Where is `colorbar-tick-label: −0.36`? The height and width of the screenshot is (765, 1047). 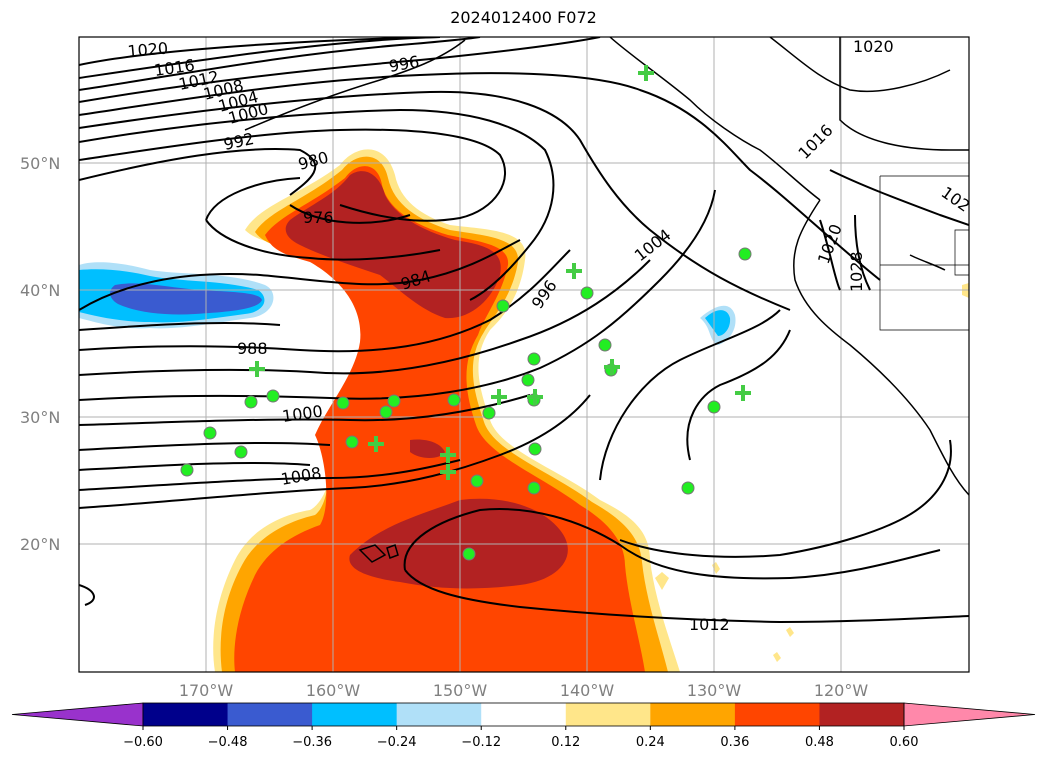 colorbar-tick-label: −0.36 is located at coordinates (312, 742).